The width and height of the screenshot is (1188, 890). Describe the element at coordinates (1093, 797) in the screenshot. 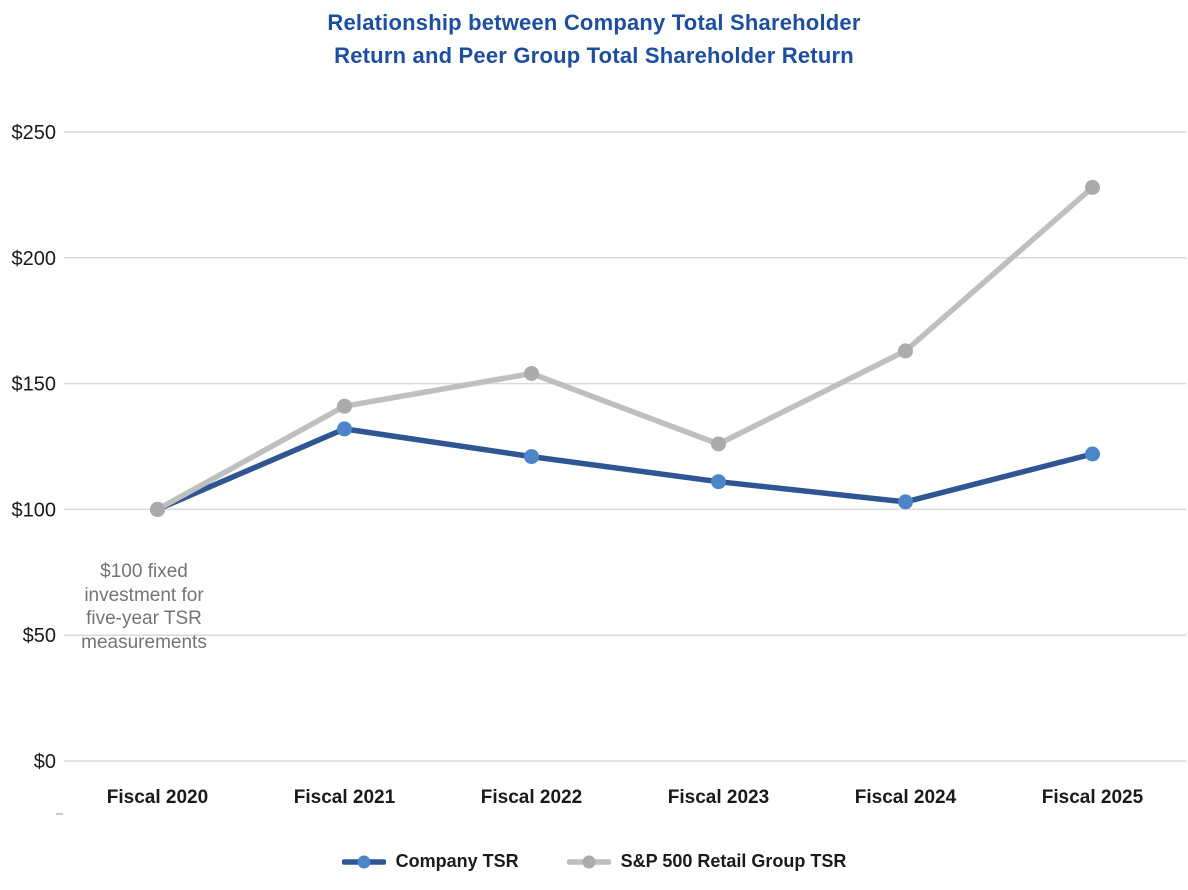

I see `x-axis-label-5: Fiscal 2025` at that location.